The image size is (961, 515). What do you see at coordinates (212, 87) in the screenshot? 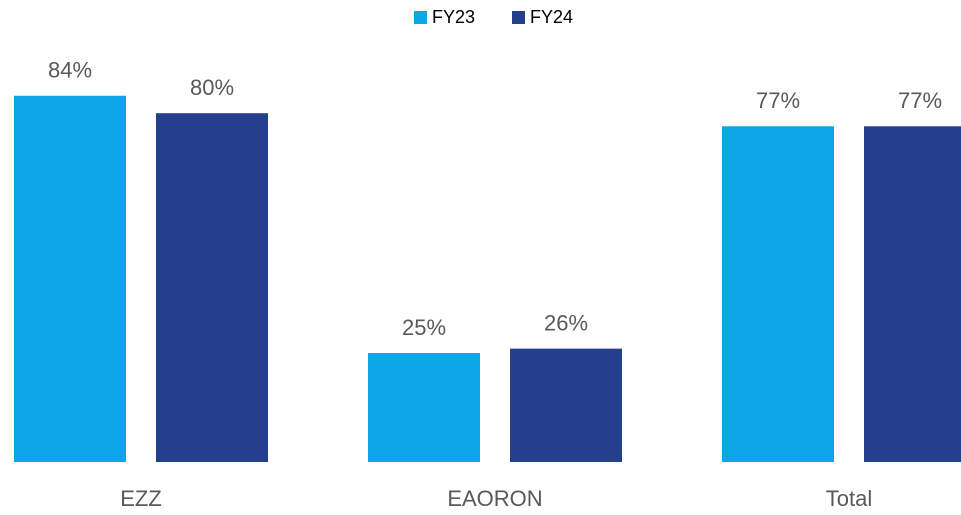
I see `data-label: 80%` at bounding box center [212, 87].